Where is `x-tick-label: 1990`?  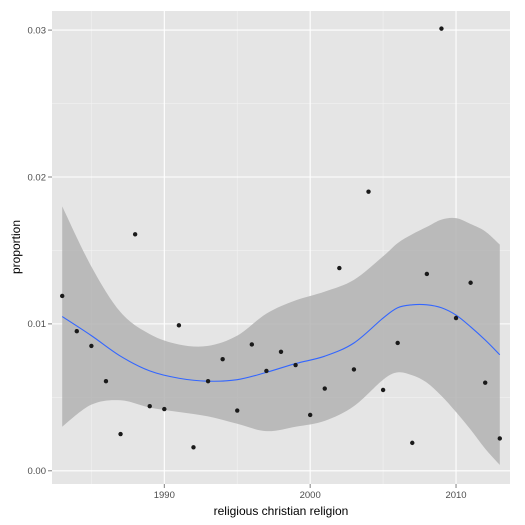 x-tick-label: 1990 is located at coordinates (164, 495).